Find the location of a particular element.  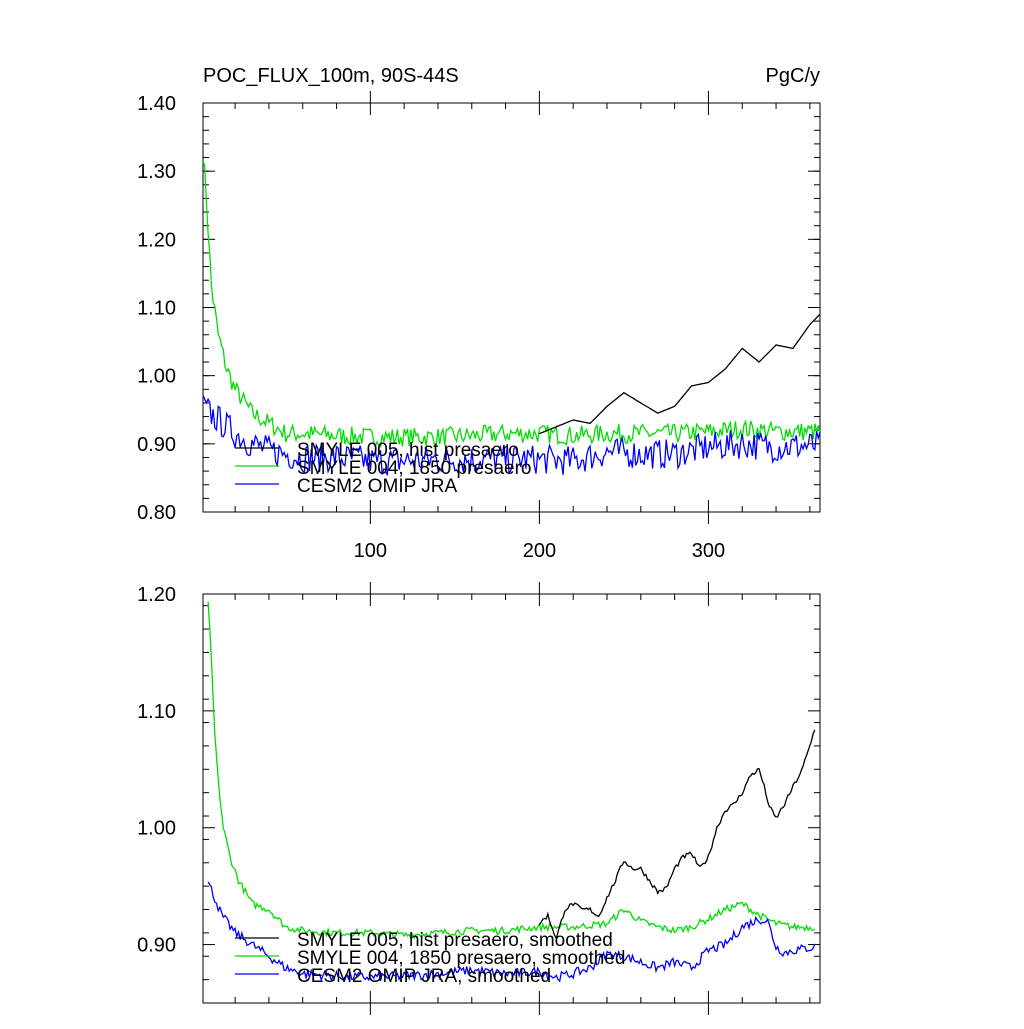

chart-title: POC_FLUX_100m, 90S-44S is located at coordinates (331, 76).